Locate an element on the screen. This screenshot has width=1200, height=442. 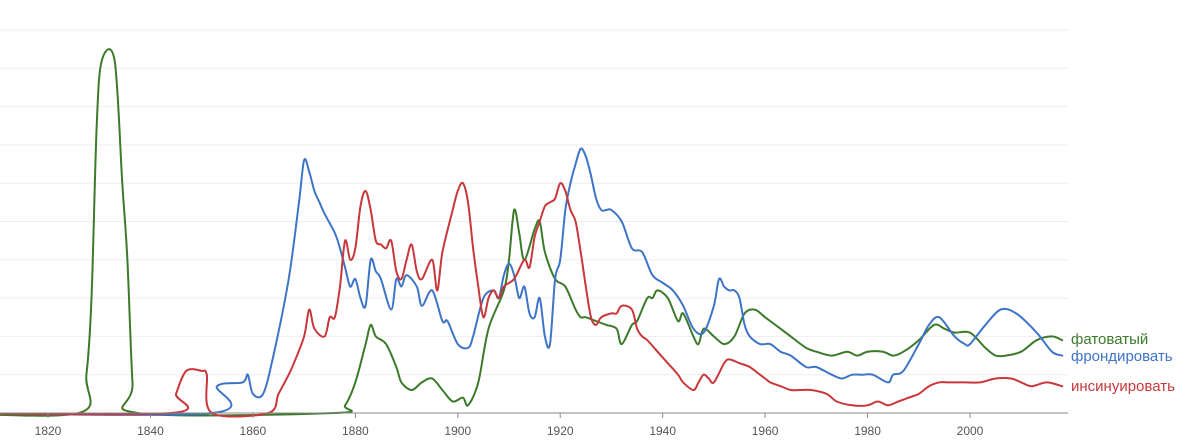
legend-label-2: инсинуировать is located at coordinates (1123, 386).